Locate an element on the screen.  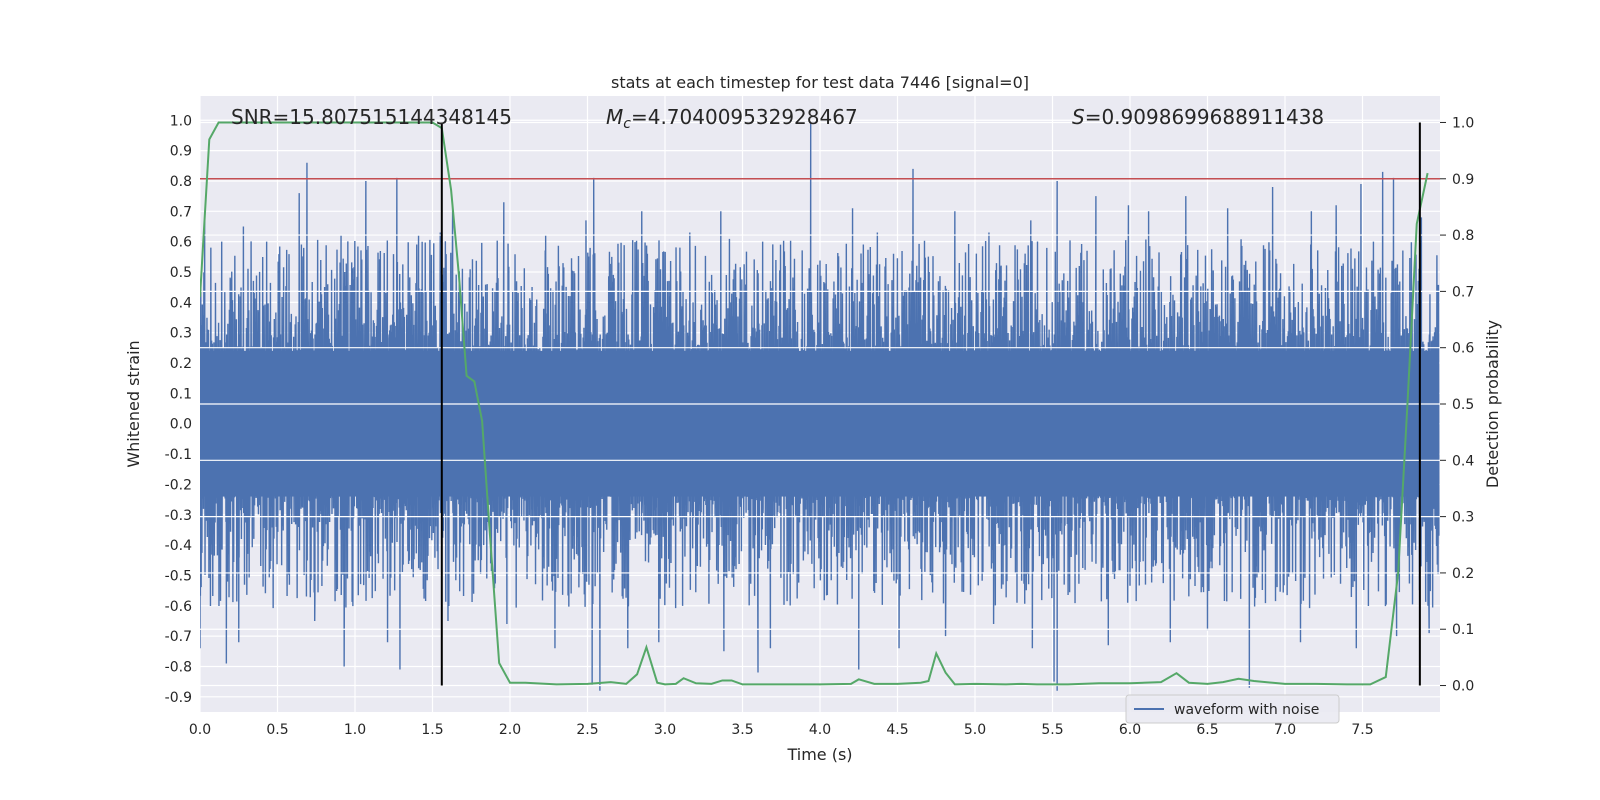
y2-tick-label: 0.1 is located at coordinates (1463, 630).